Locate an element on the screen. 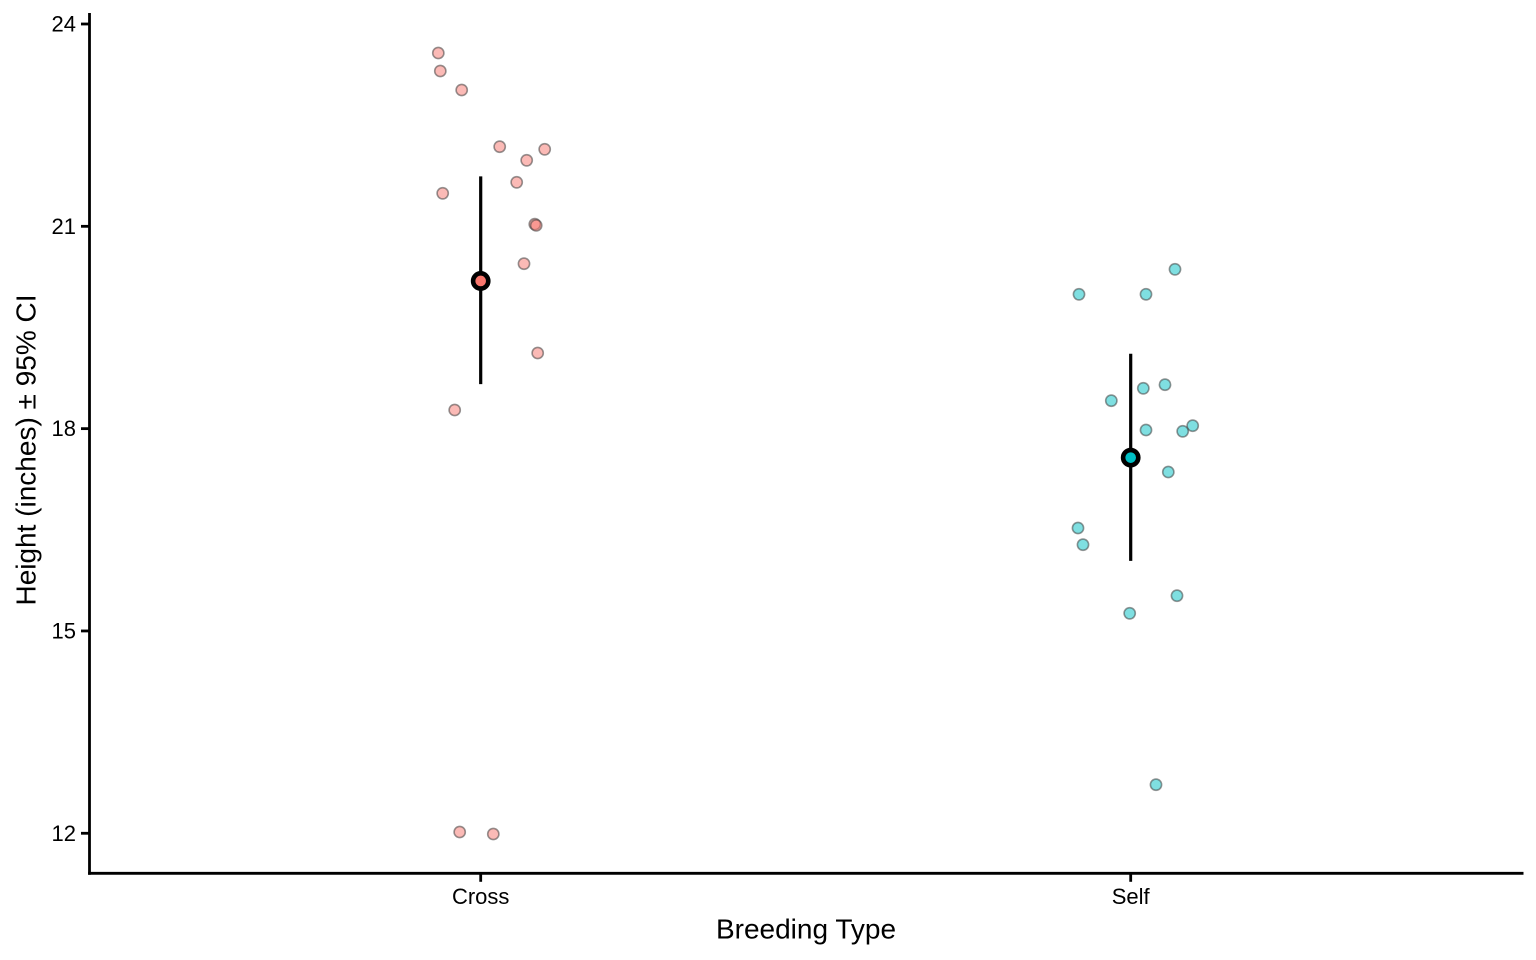 This screenshot has height=960, width=1536. y-tick-label: 15 is located at coordinates (64, 630).